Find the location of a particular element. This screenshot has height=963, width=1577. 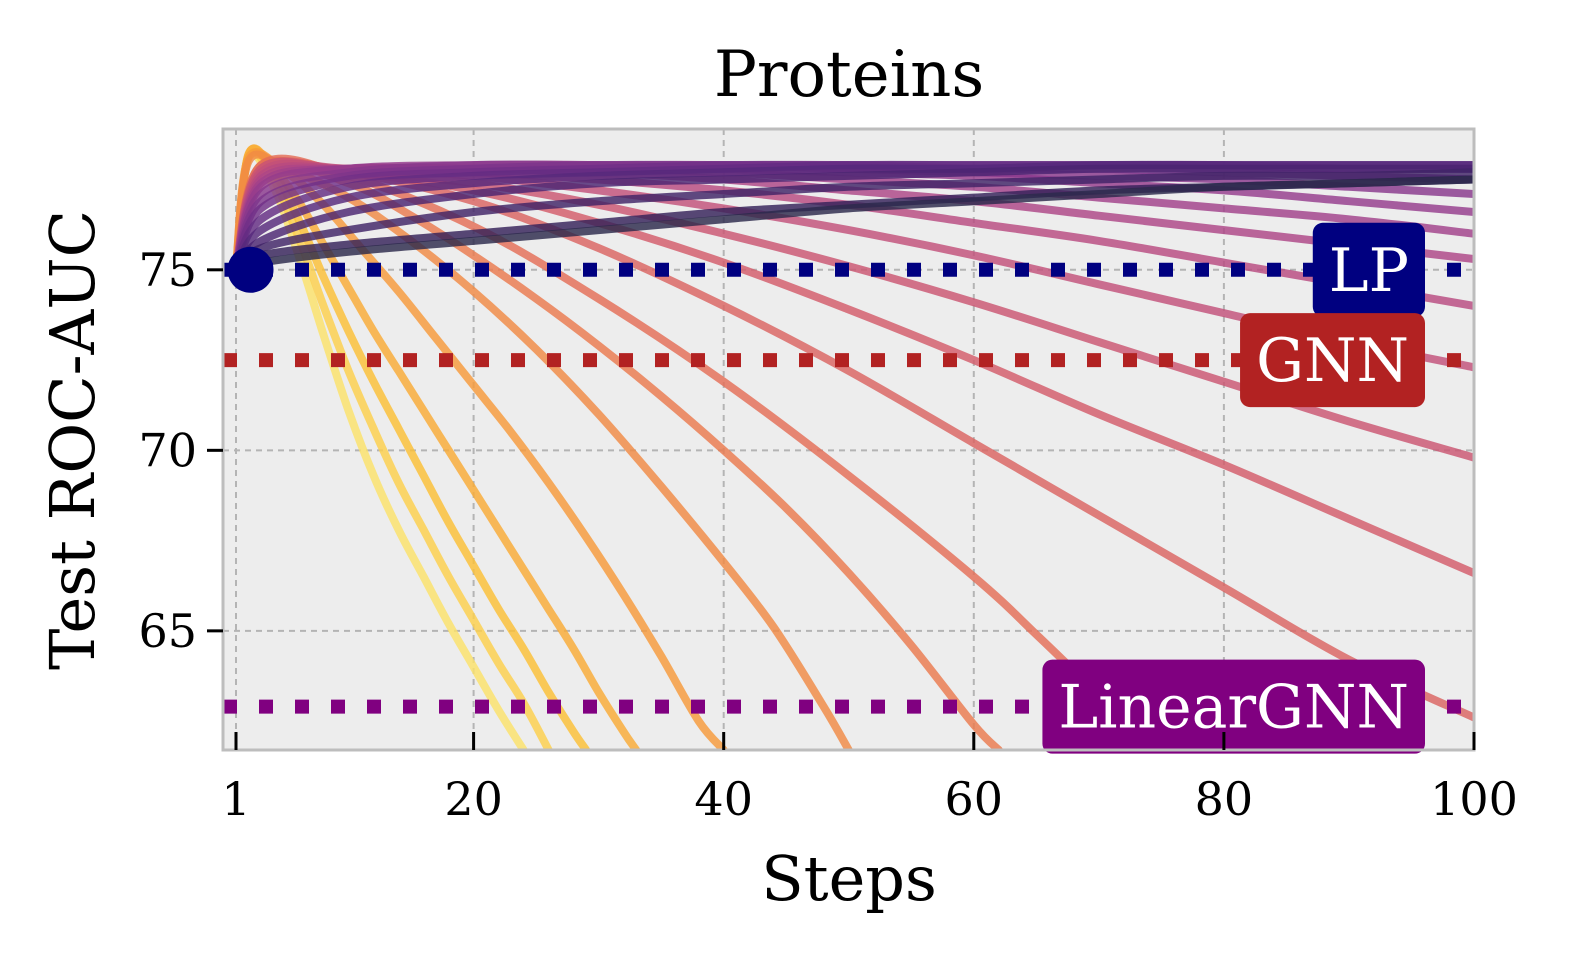

reference-label-lineargnn: LinearGNN is located at coordinates (1233, 706).